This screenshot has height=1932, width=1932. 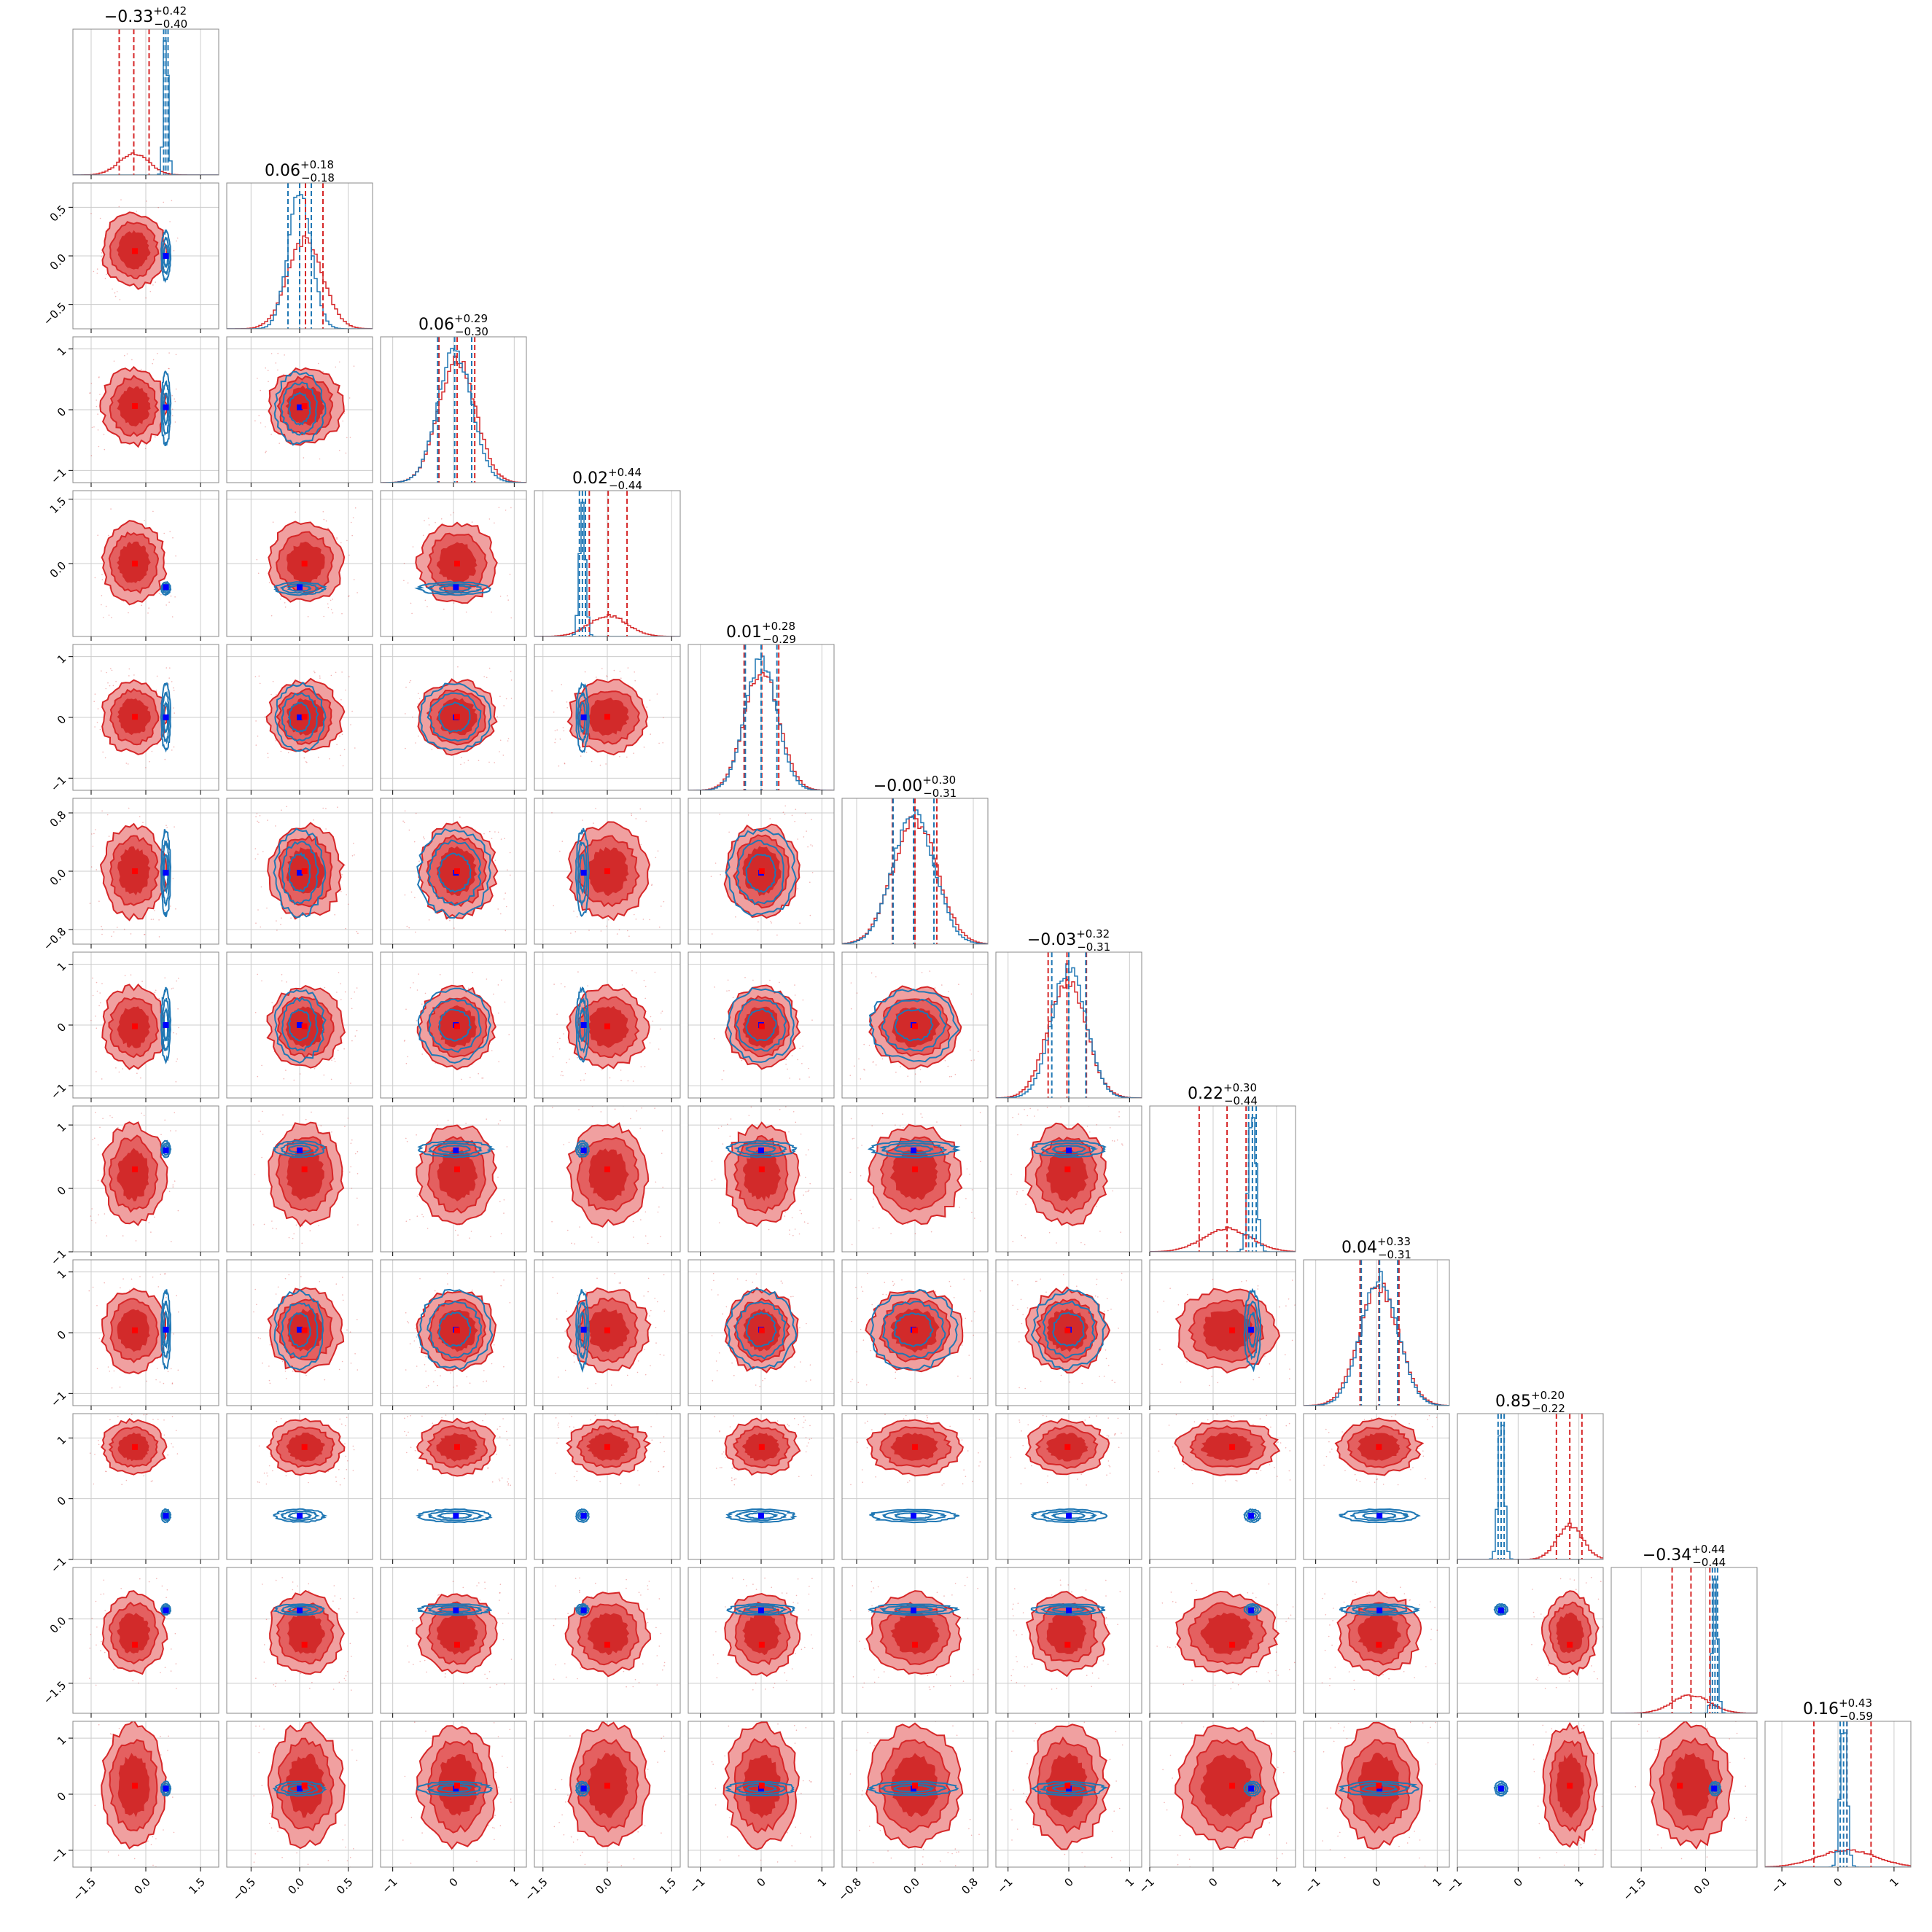 I want to click on red-contour-inner, so click(x=1570, y=1633).